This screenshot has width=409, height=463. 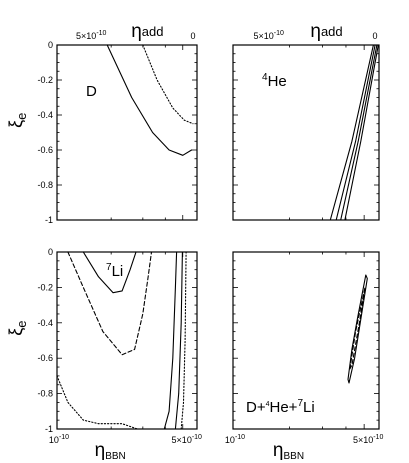 I want to click on panel-frame-d, so click(x=127, y=132).